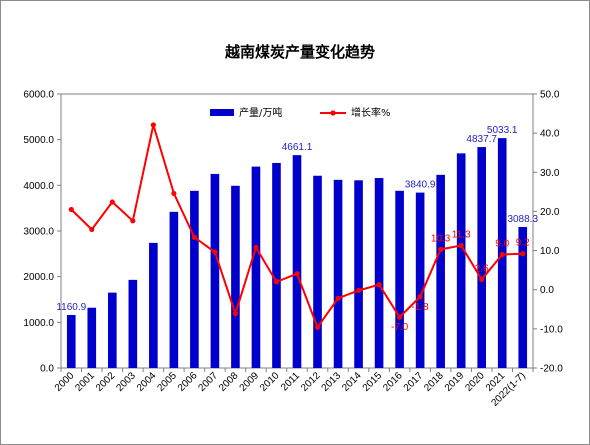  I want to click on line-data-label: 9.0, so click(502, 243).